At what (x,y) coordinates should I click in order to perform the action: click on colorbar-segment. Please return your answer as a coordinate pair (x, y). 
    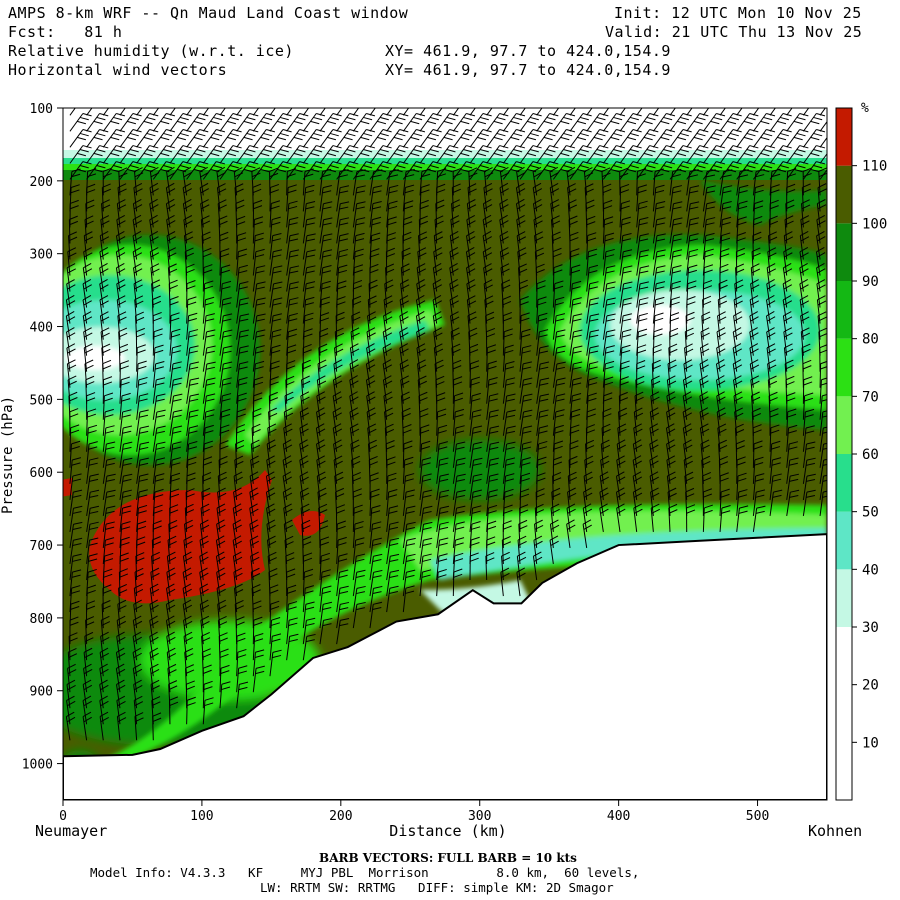
    Looking at the image, I should click on (844, 137).